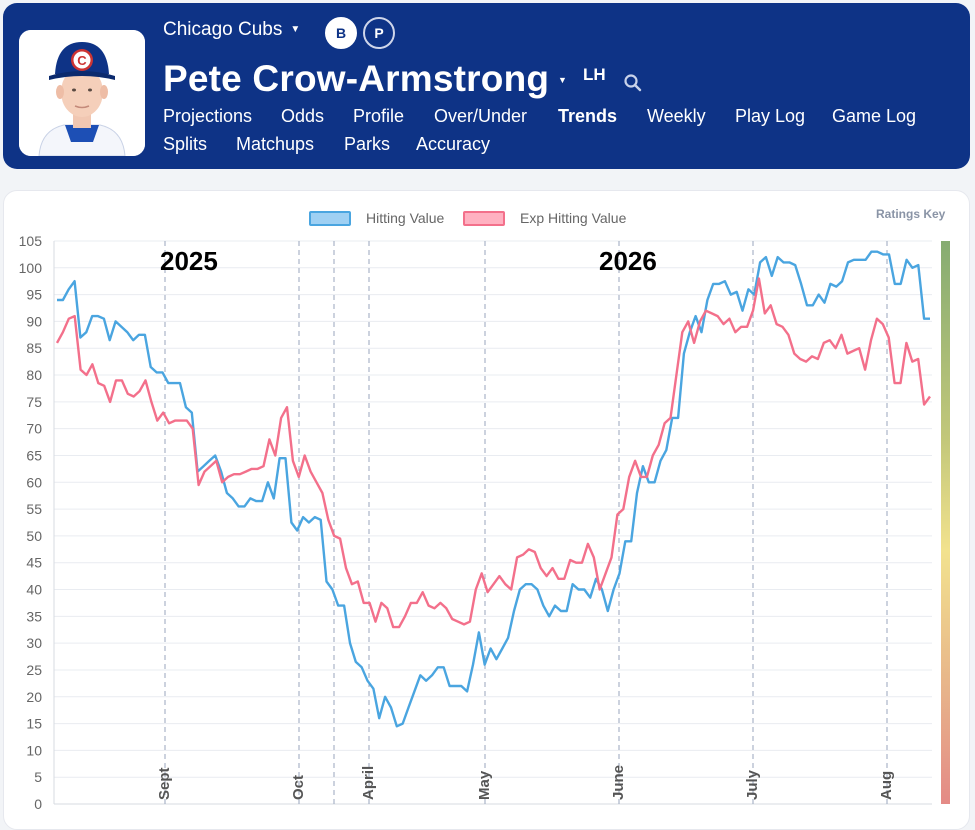  Describe the element at coordinates (34, 590) in the screenshot. I see `y-tick-label: 40` at that location.